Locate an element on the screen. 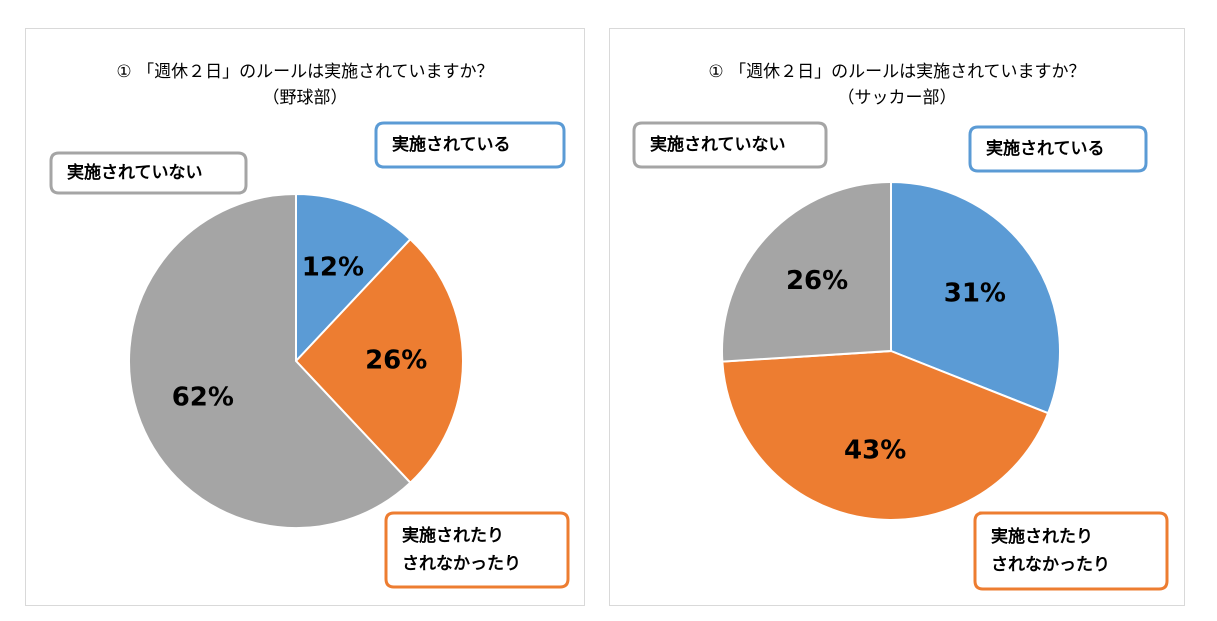  pie-value-label: 12% is located at coordinates (333, 267).